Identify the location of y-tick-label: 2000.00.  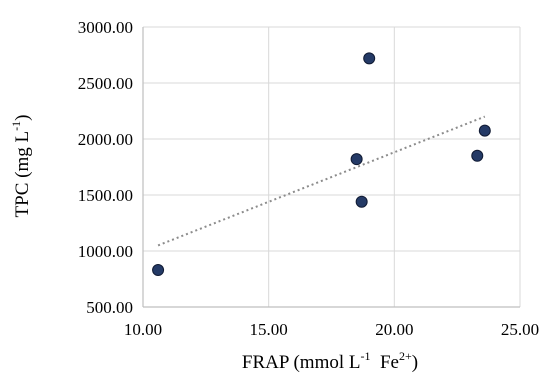
(105, 139).